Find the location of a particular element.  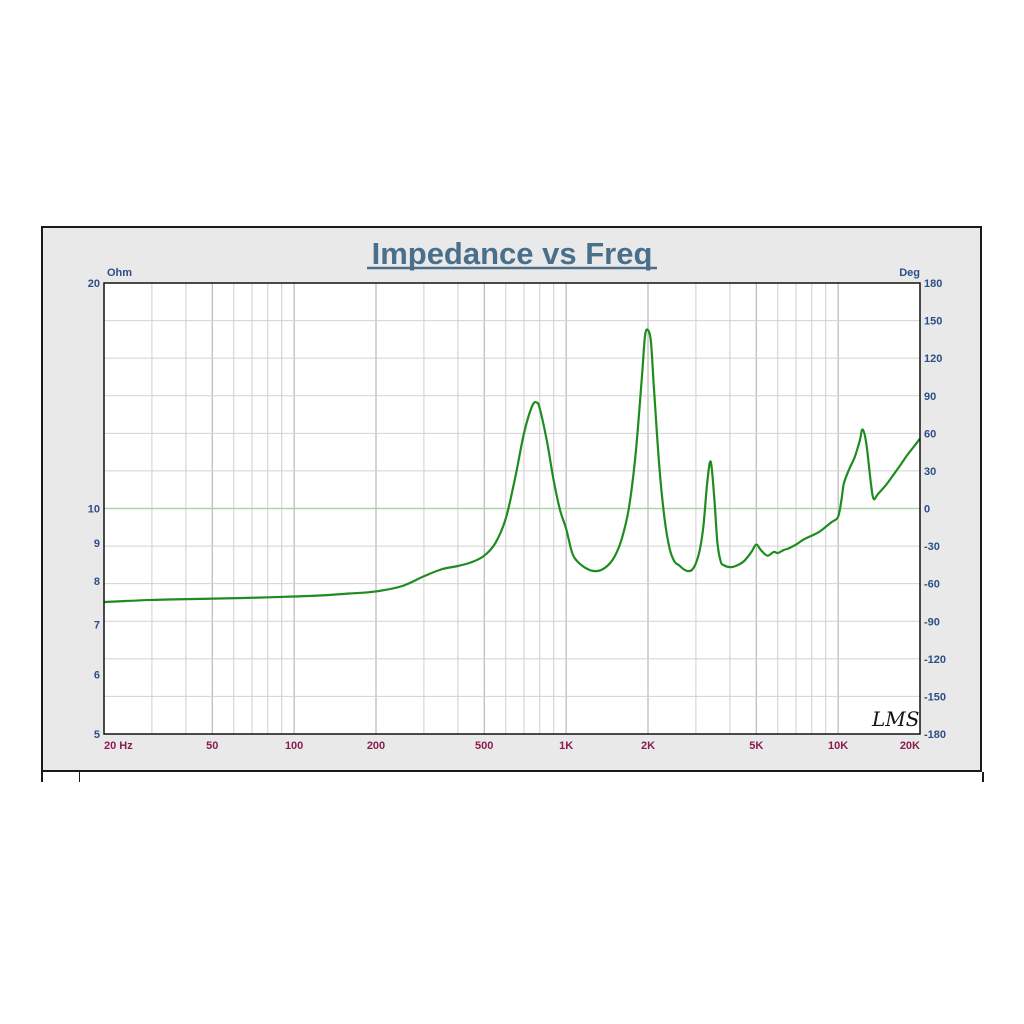

y2-tick-label: 60 is located at coordinates (930, 434).